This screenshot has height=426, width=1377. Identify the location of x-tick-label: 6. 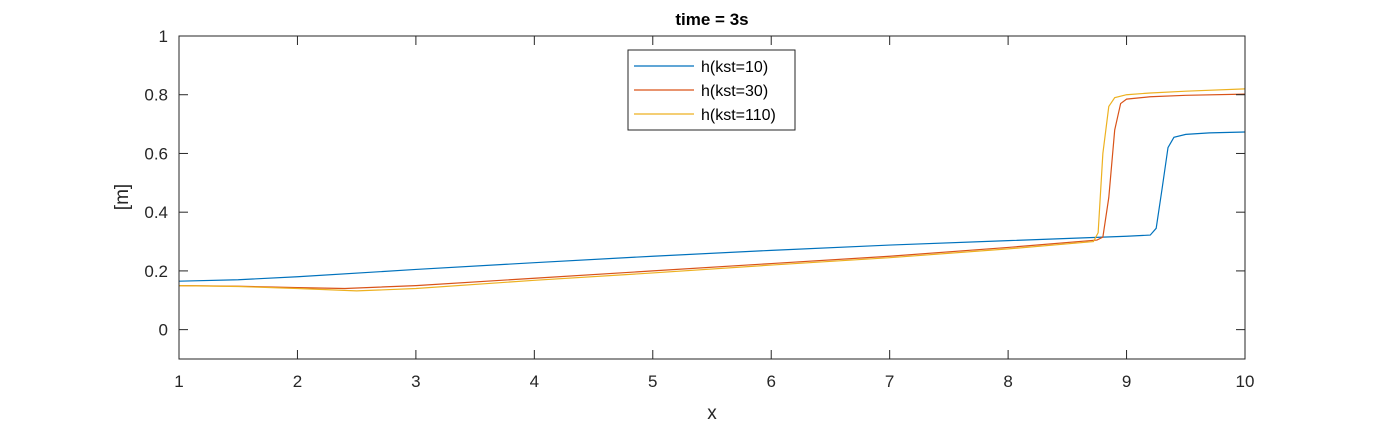
(770, 381).